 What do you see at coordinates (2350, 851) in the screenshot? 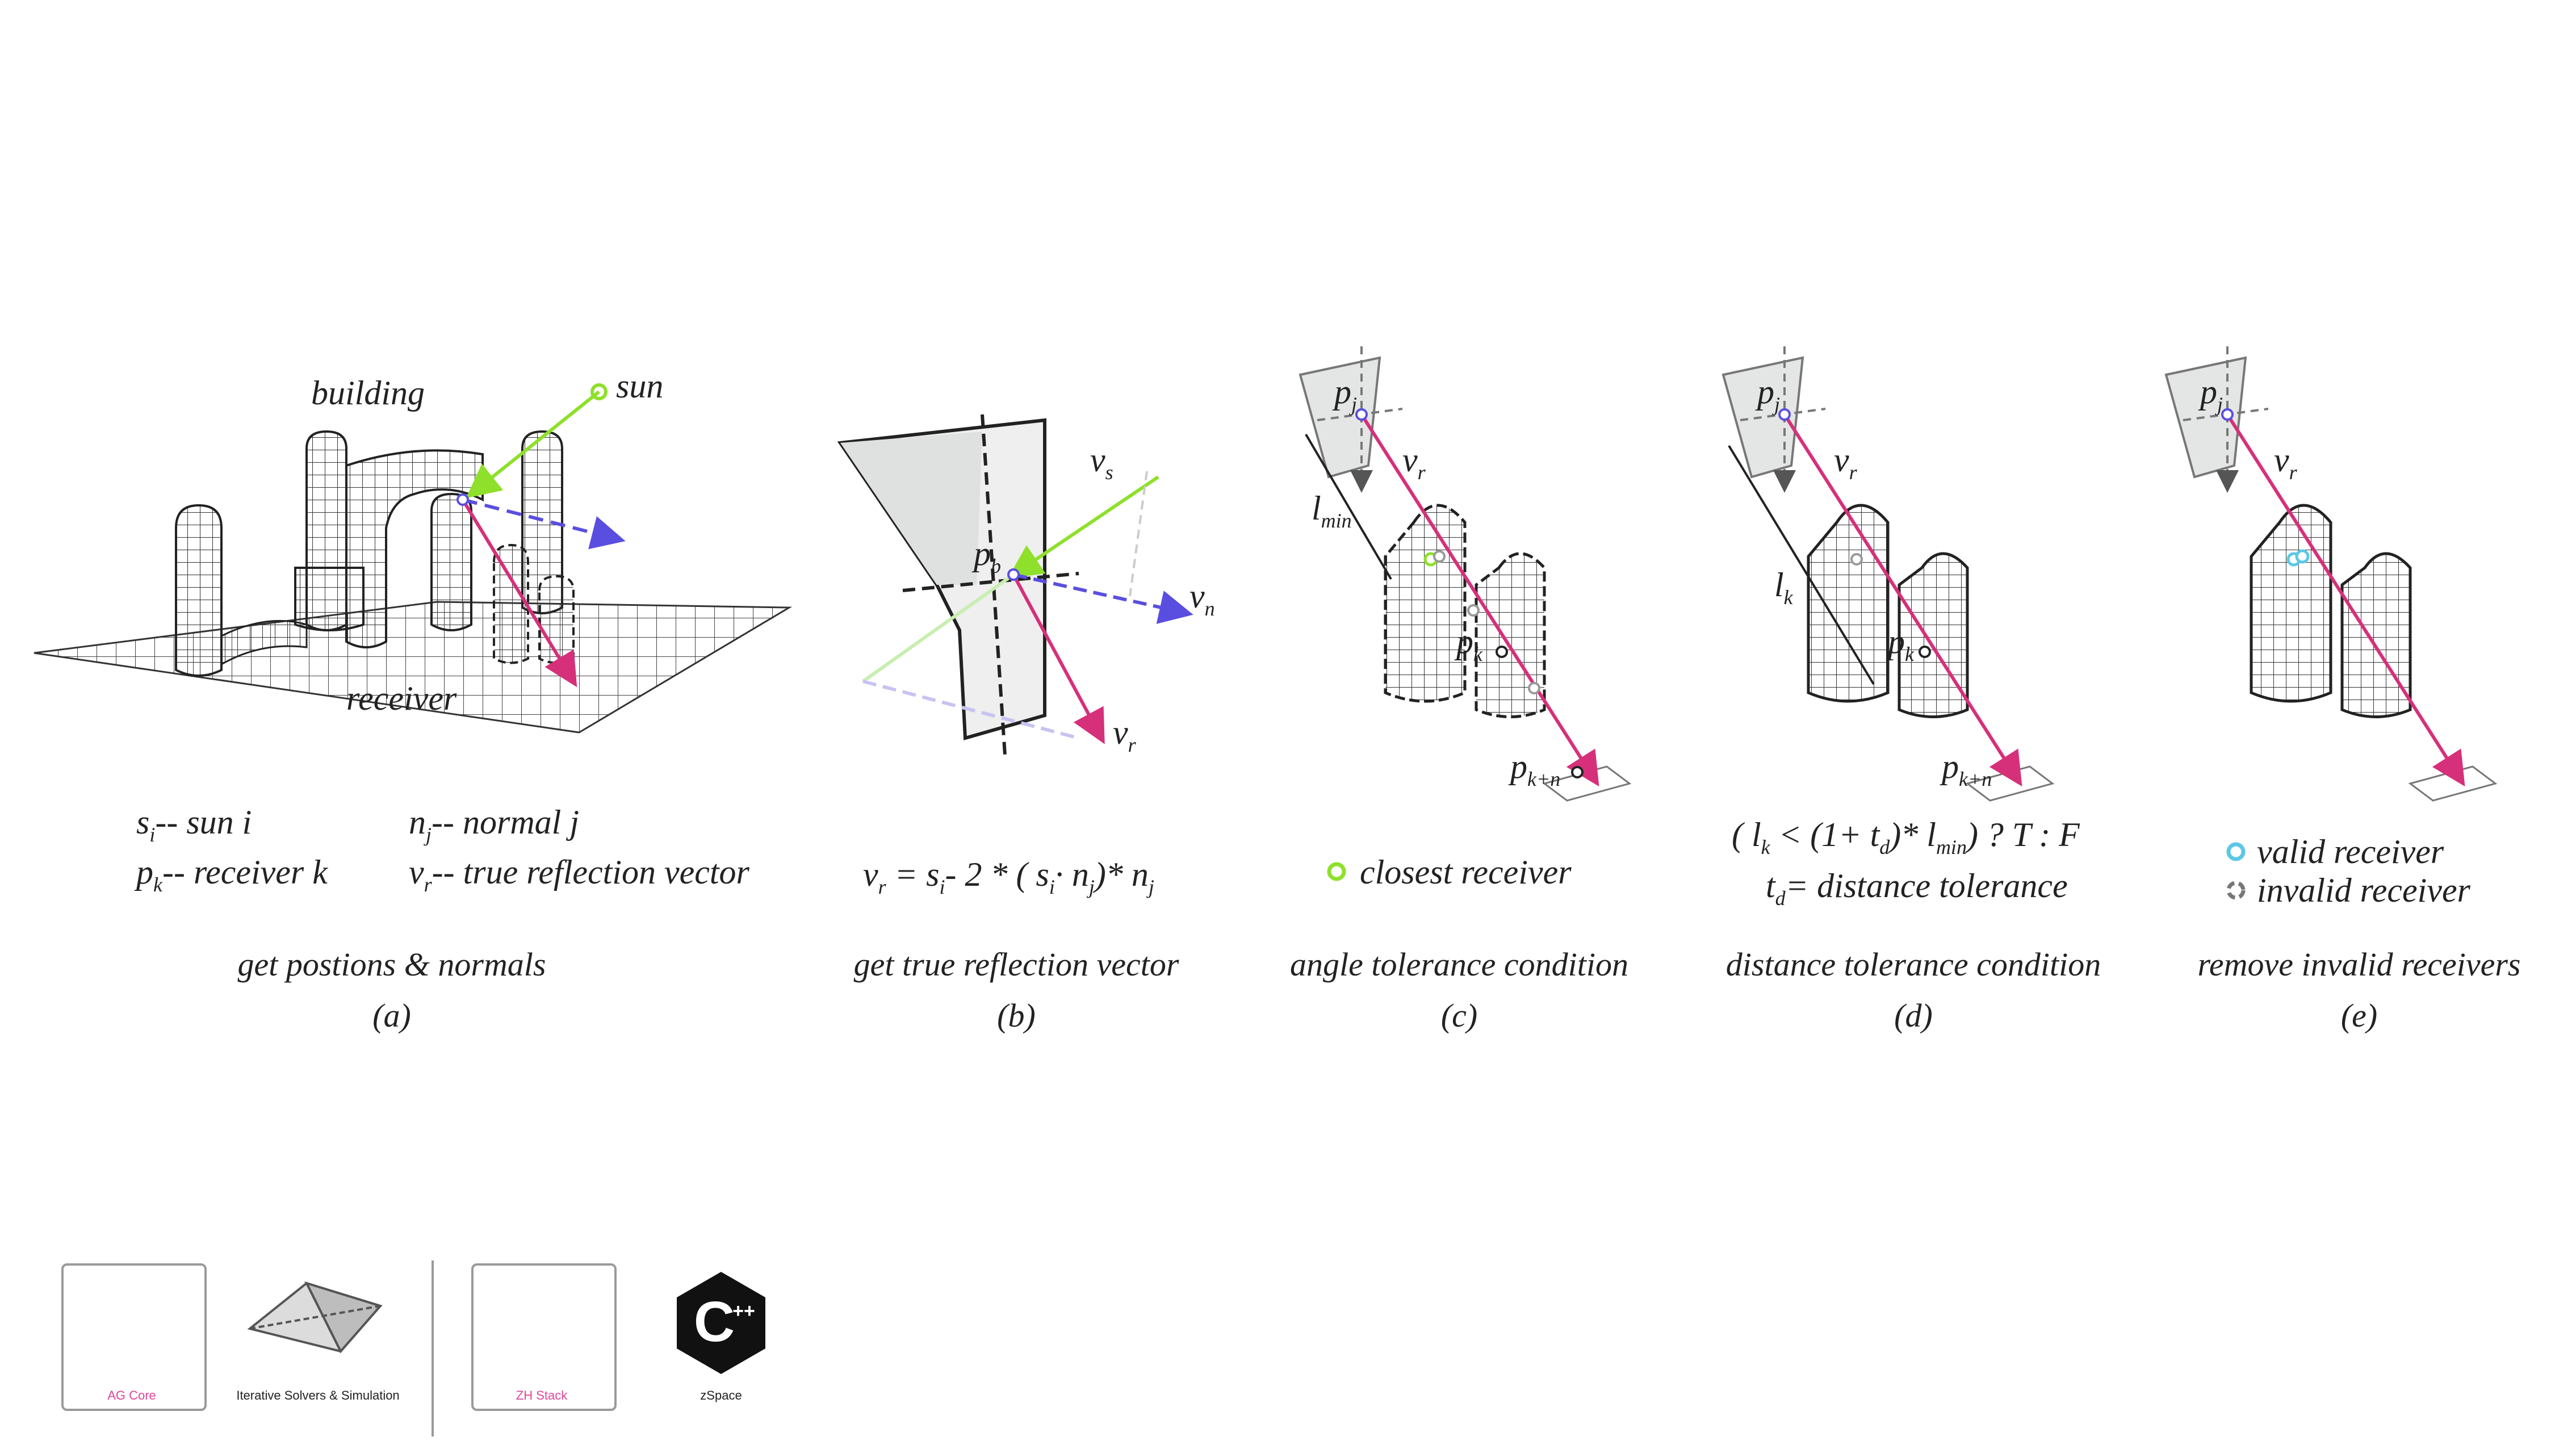
I see `legend-valid: valid receiver` at bounding box center [2350, 851].